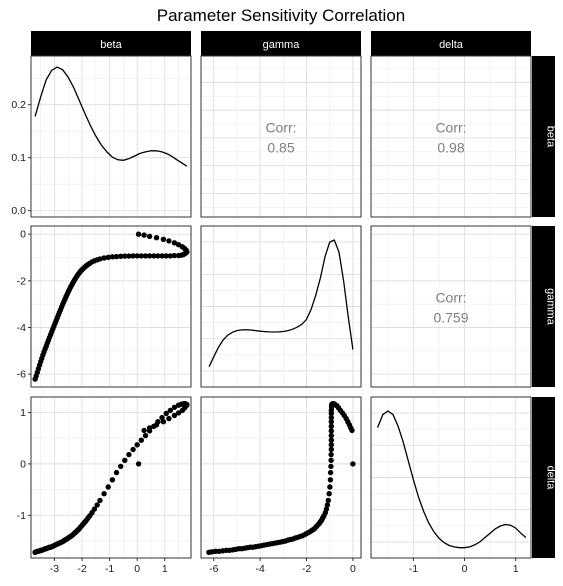 This screenshot has height=586, width=563. Describe the element at coordinates (21, 375) in the screenshot. I see `y-tick-label: -6` at that location.